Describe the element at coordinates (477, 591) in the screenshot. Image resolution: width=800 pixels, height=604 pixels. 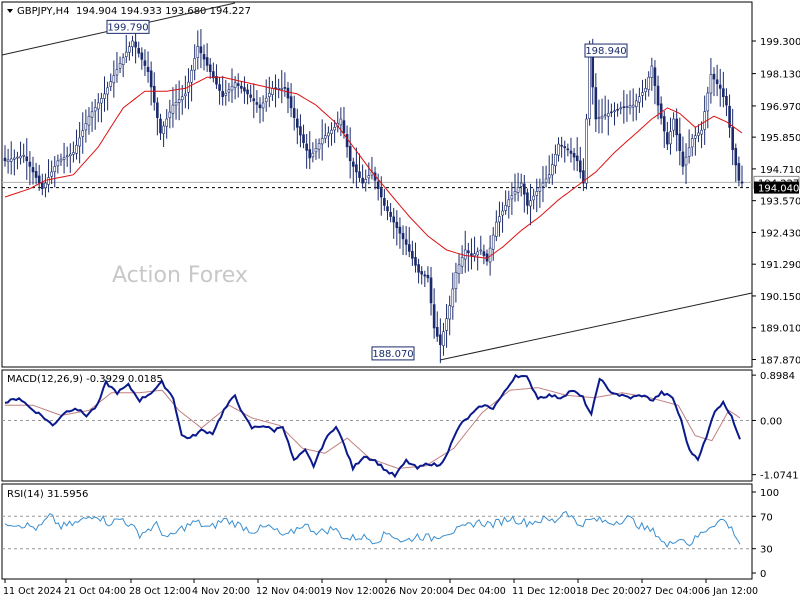
I see `time-tick-label: 4 Dec 04:00` at that location.